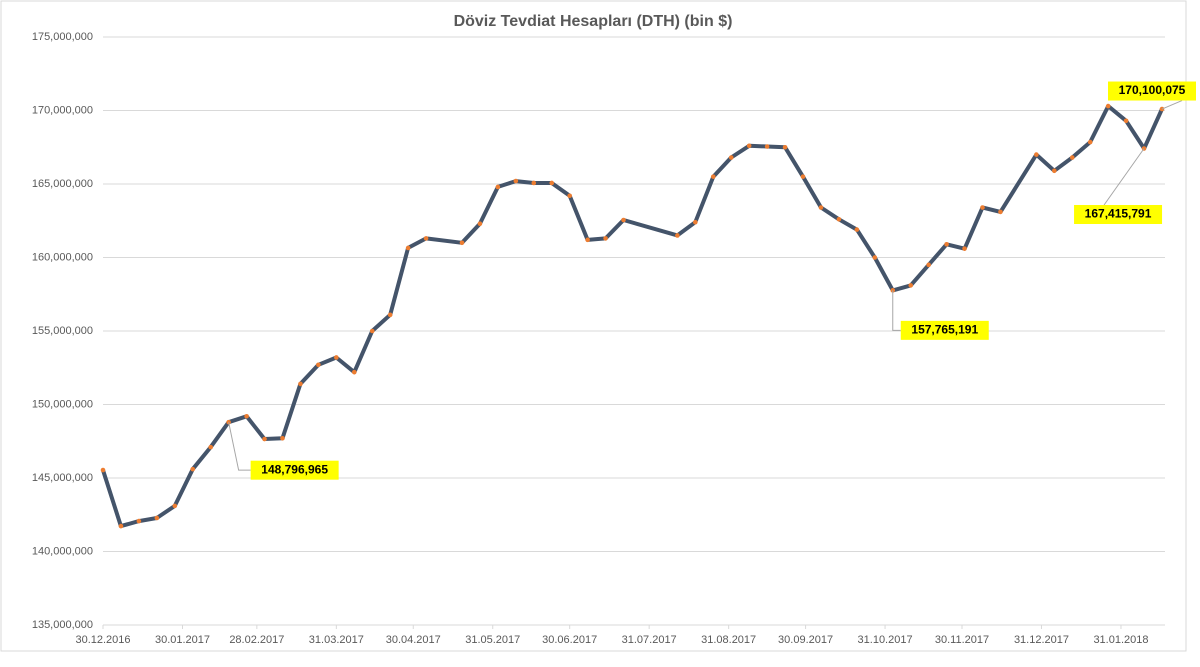 Image resolution: width=1200 pixels, height=667 pixels. Describe the element at coordinates (1041, 640) in the screenshot. I see `x-tick-label: 31.12.2017` at that location.